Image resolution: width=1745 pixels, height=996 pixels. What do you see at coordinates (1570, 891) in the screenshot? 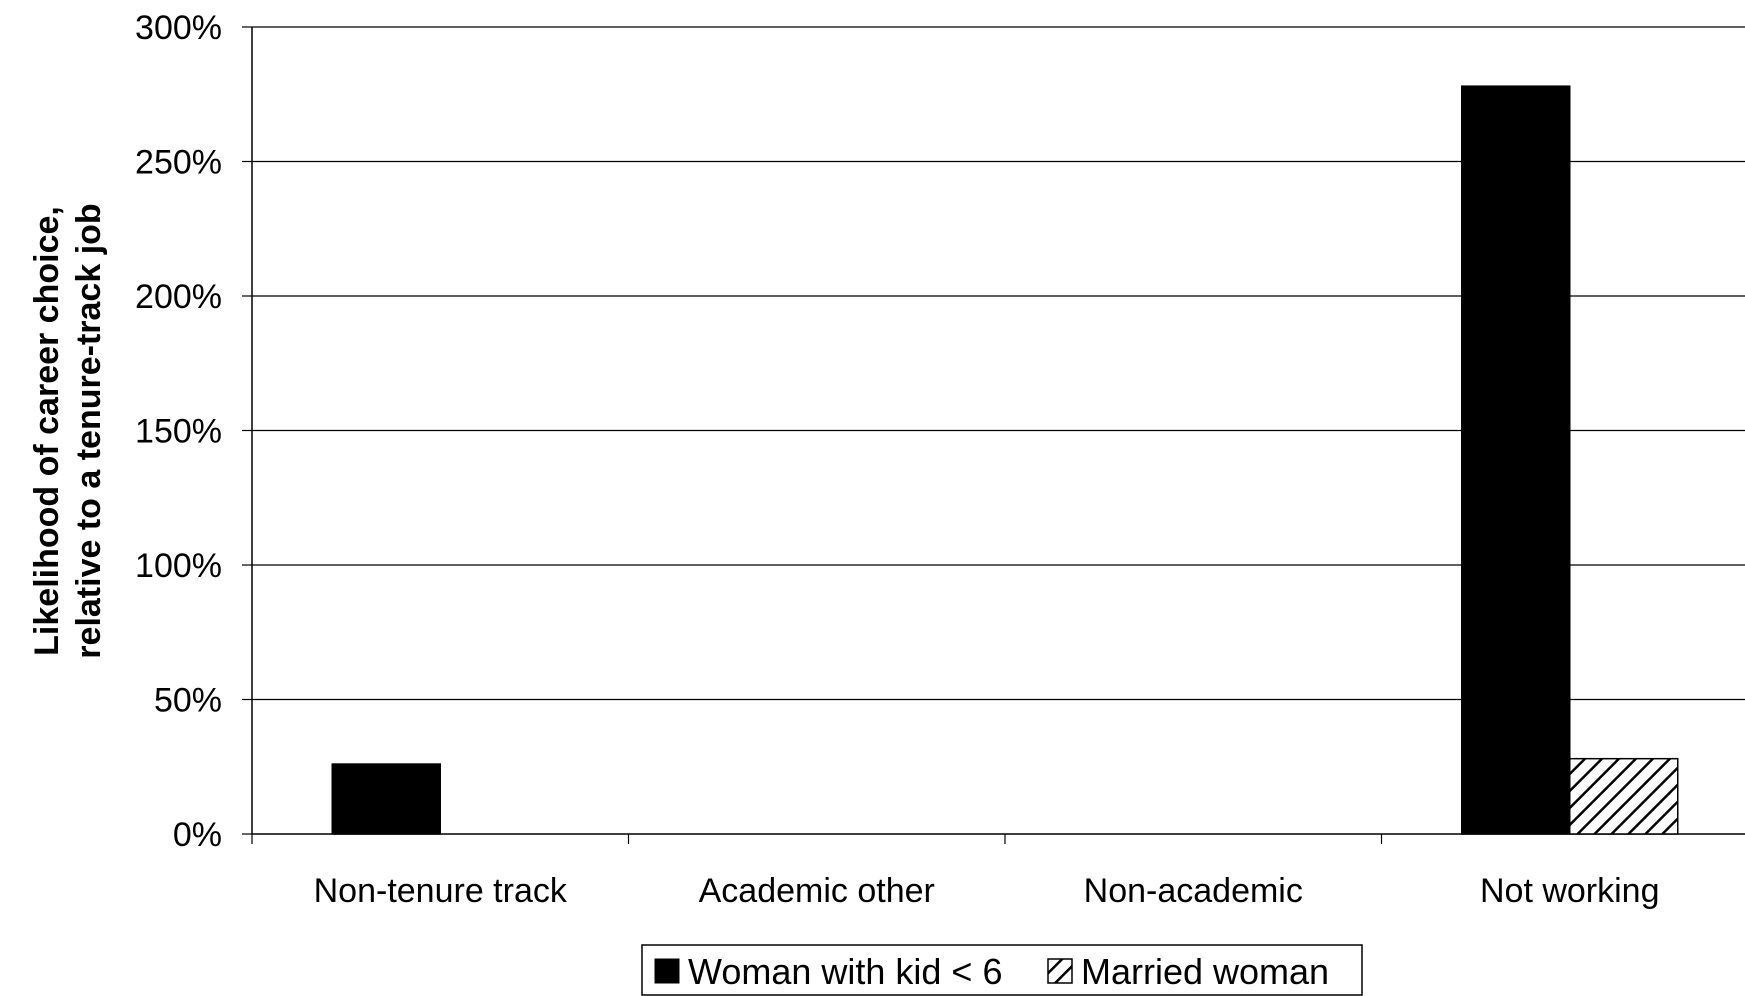
I see `x-category-label: Not working` at bounding box center [1570, 891].